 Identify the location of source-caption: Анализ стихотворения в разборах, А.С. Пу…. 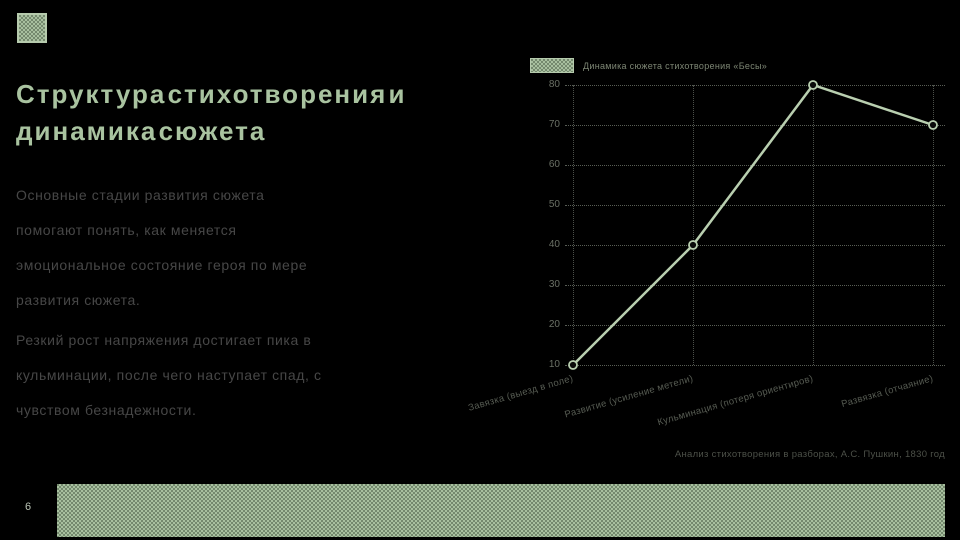
(809, 454).